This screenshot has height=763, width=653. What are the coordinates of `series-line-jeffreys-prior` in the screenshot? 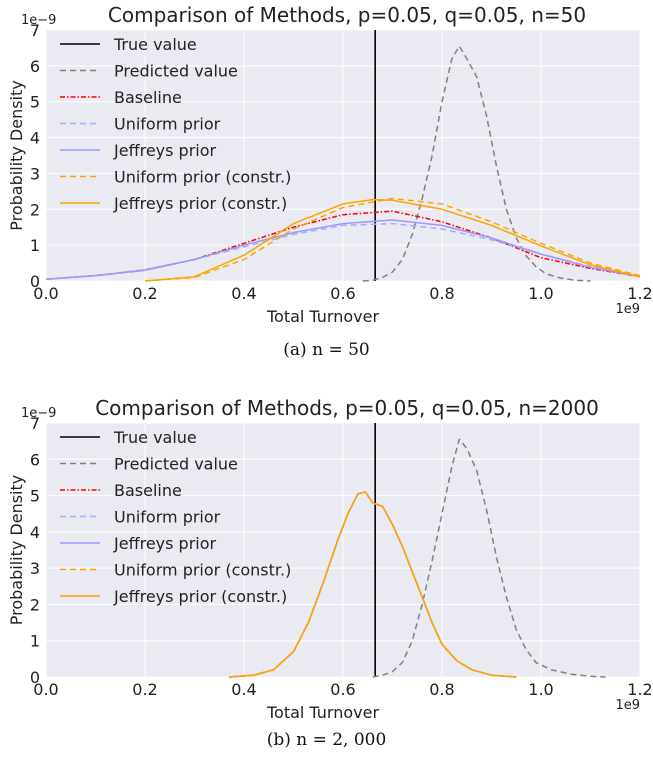 It's located at (343, 249).